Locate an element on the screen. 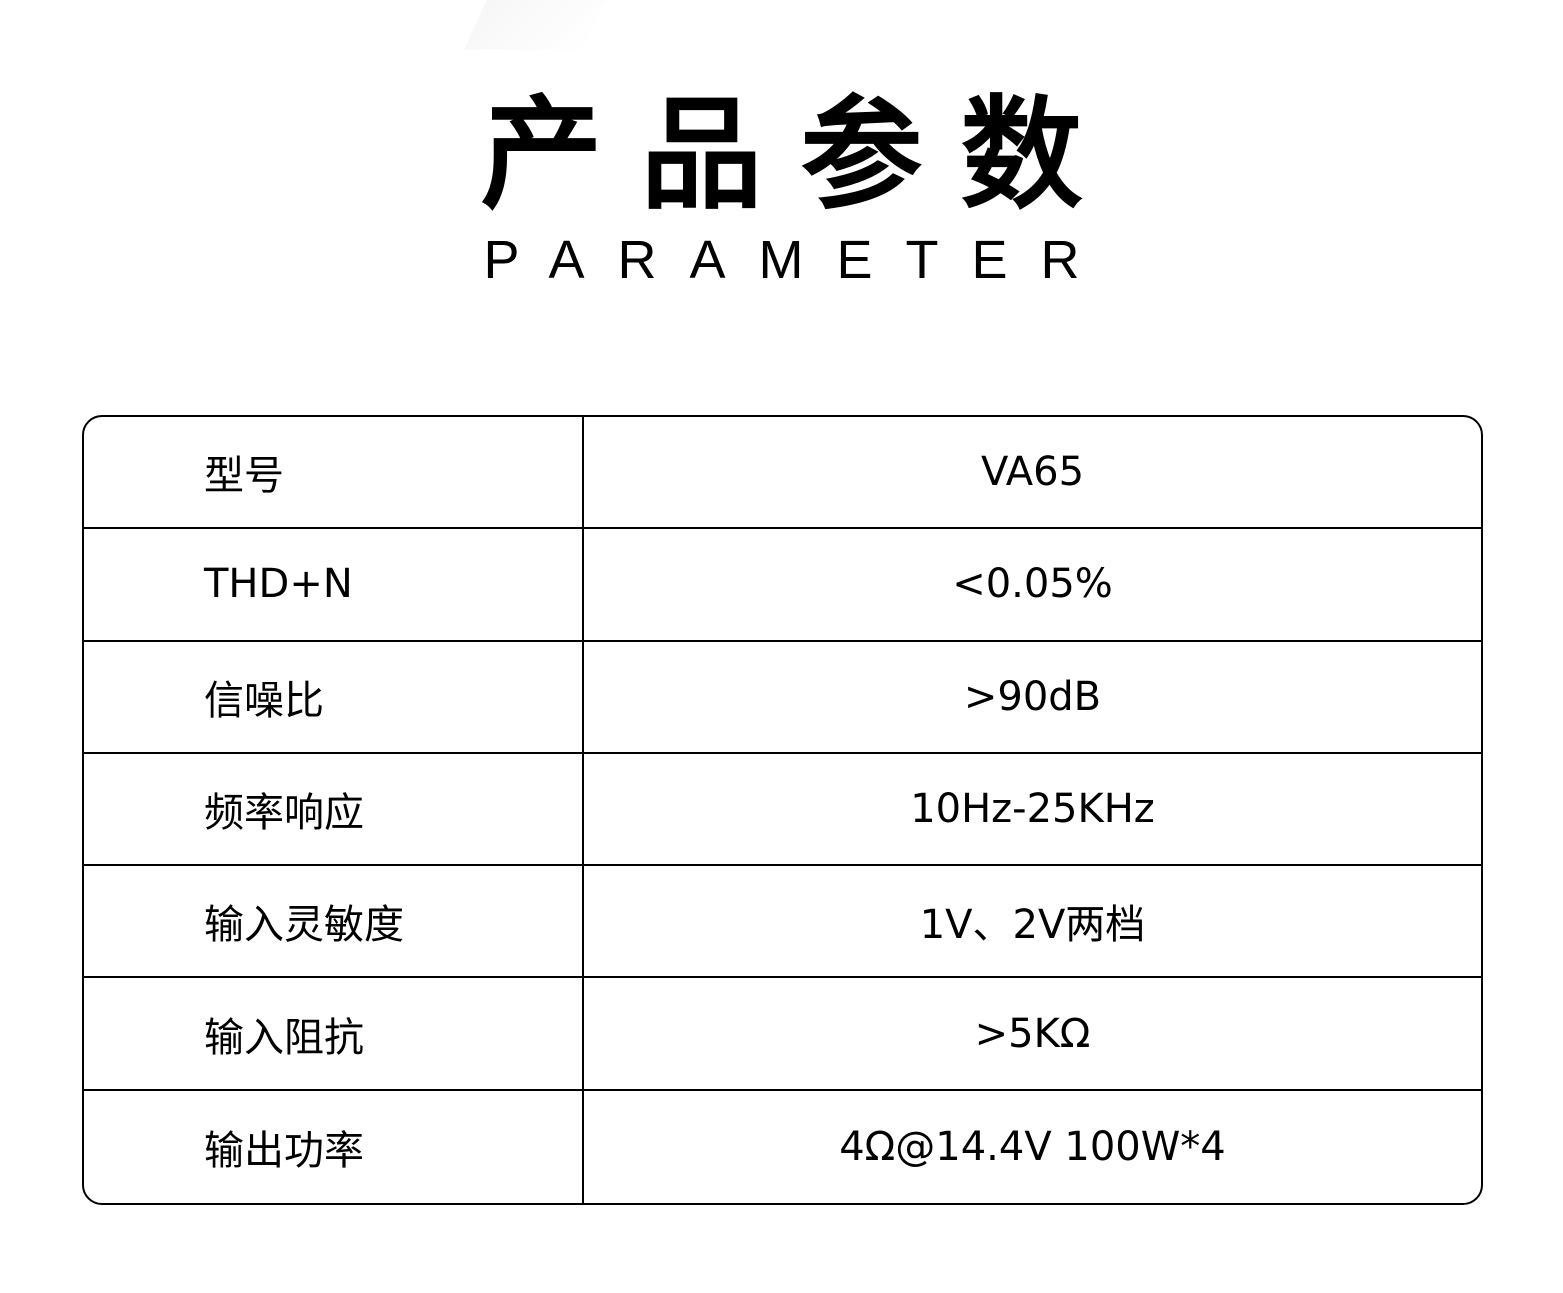  background-decoration is located at coordinates (540, 25).